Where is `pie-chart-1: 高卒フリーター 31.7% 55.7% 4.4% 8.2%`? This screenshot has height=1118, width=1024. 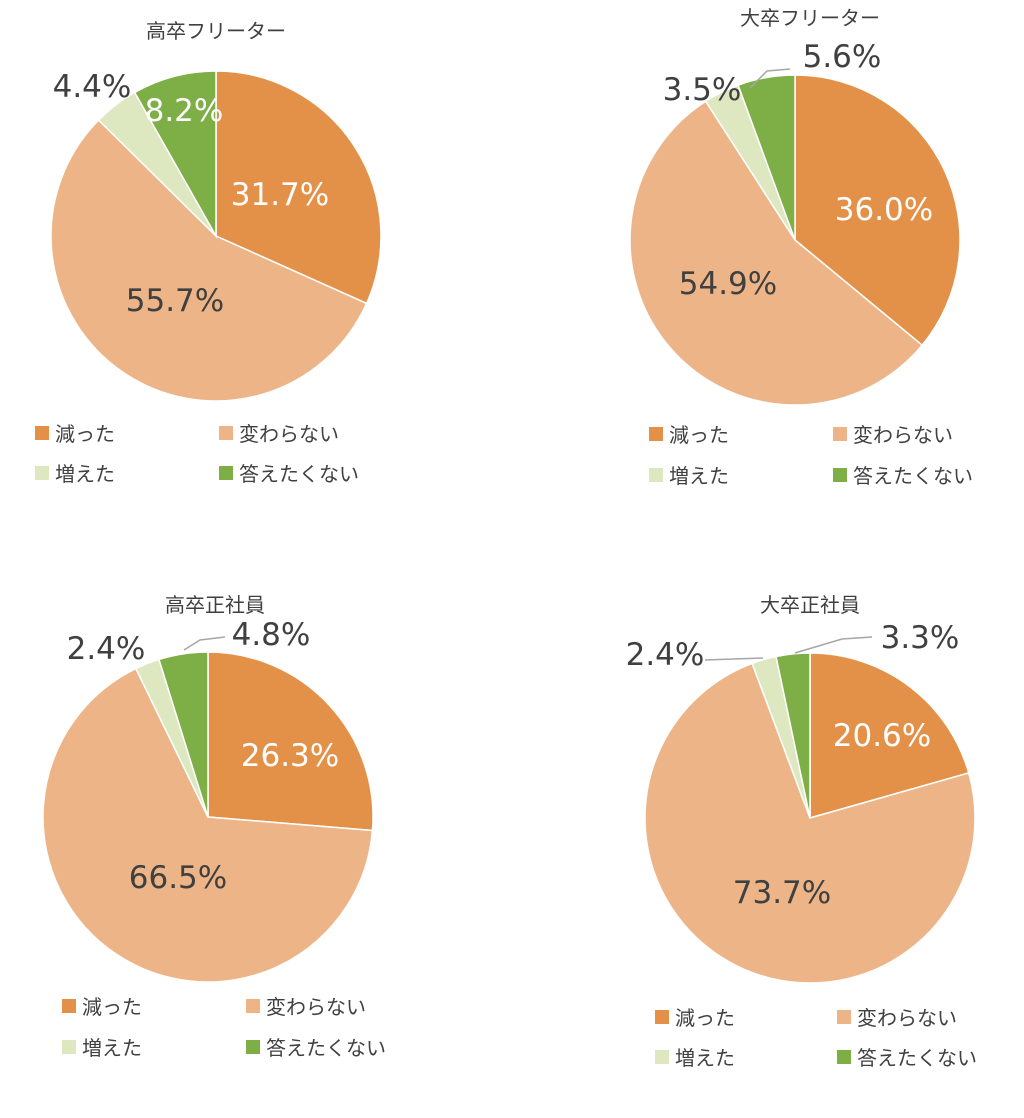 pie-chart-1: 高卒フリーター 31.7% 55.7% 4.4% 8.2% is located at coordinates (216, 210).